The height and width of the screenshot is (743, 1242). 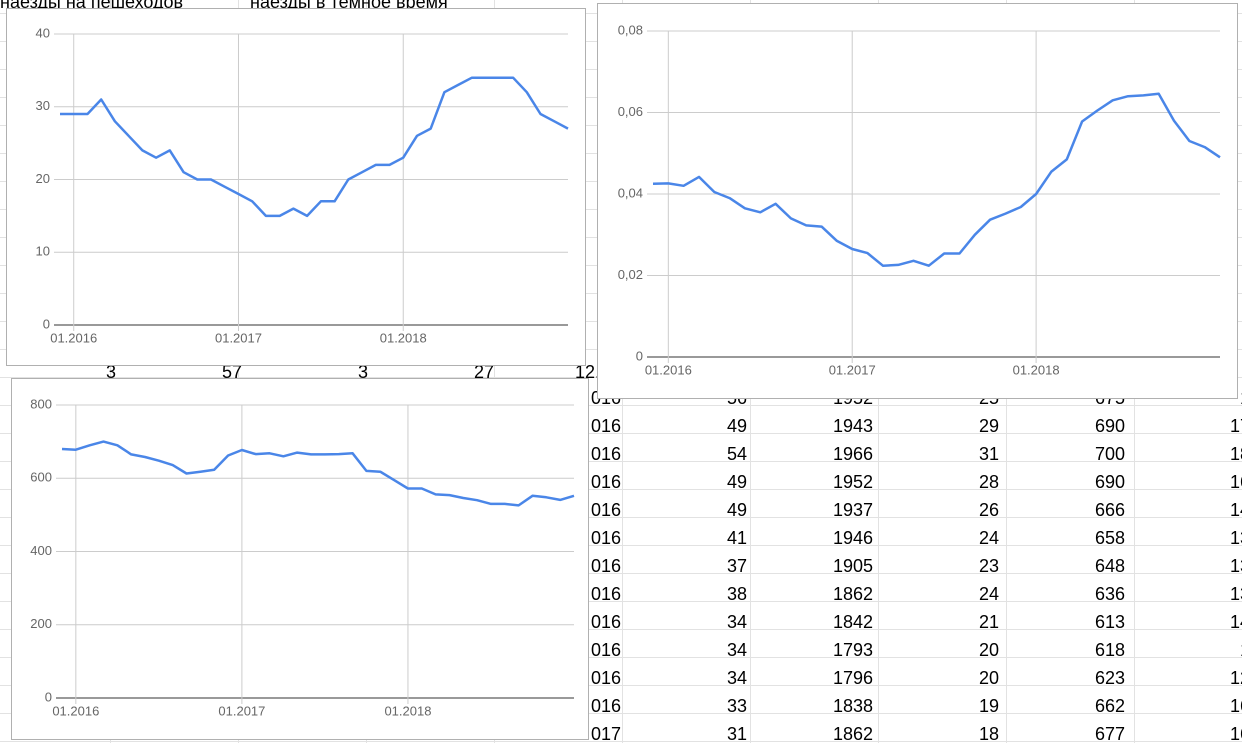 I want to click on cell: 29, so click(x=988, y=426).